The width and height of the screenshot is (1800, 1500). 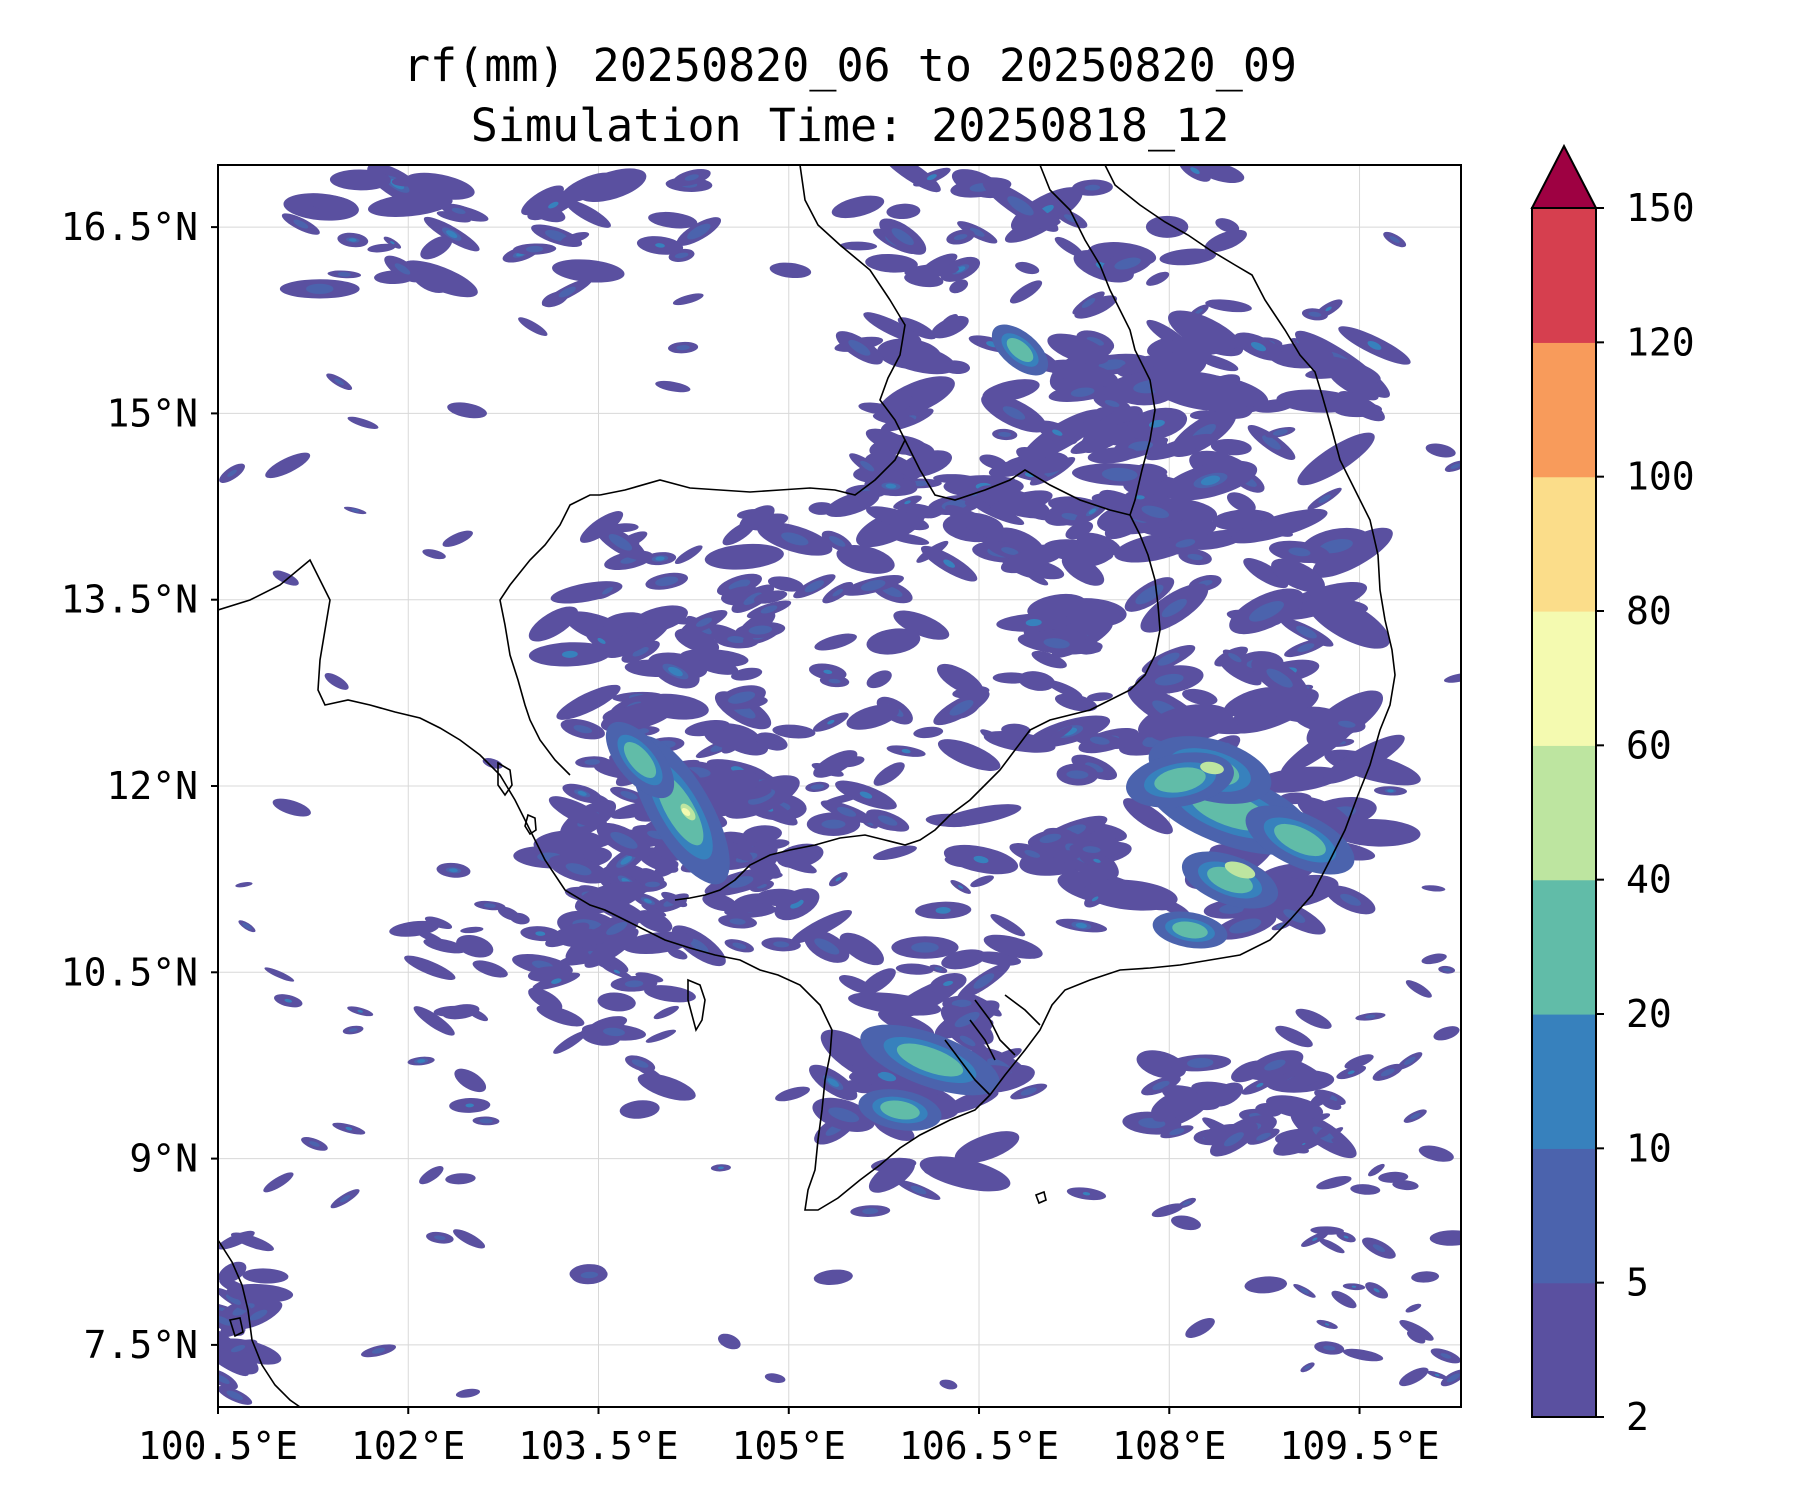 What do you see at coordinates (850, 125) in the screenshot?
I see `title-line-2: Simulation Time: 20250818_12` at bounding box center [850, 125].